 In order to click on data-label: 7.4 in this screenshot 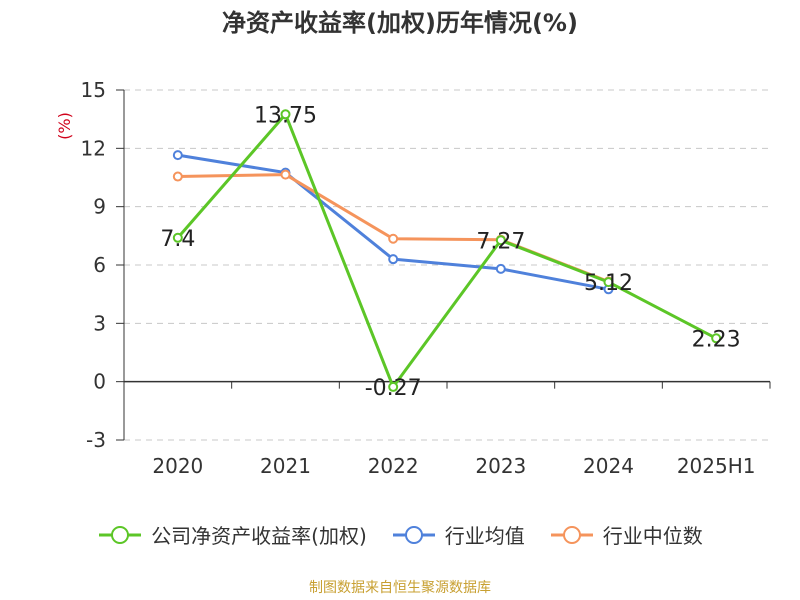, I will do `click(177, 239)`.